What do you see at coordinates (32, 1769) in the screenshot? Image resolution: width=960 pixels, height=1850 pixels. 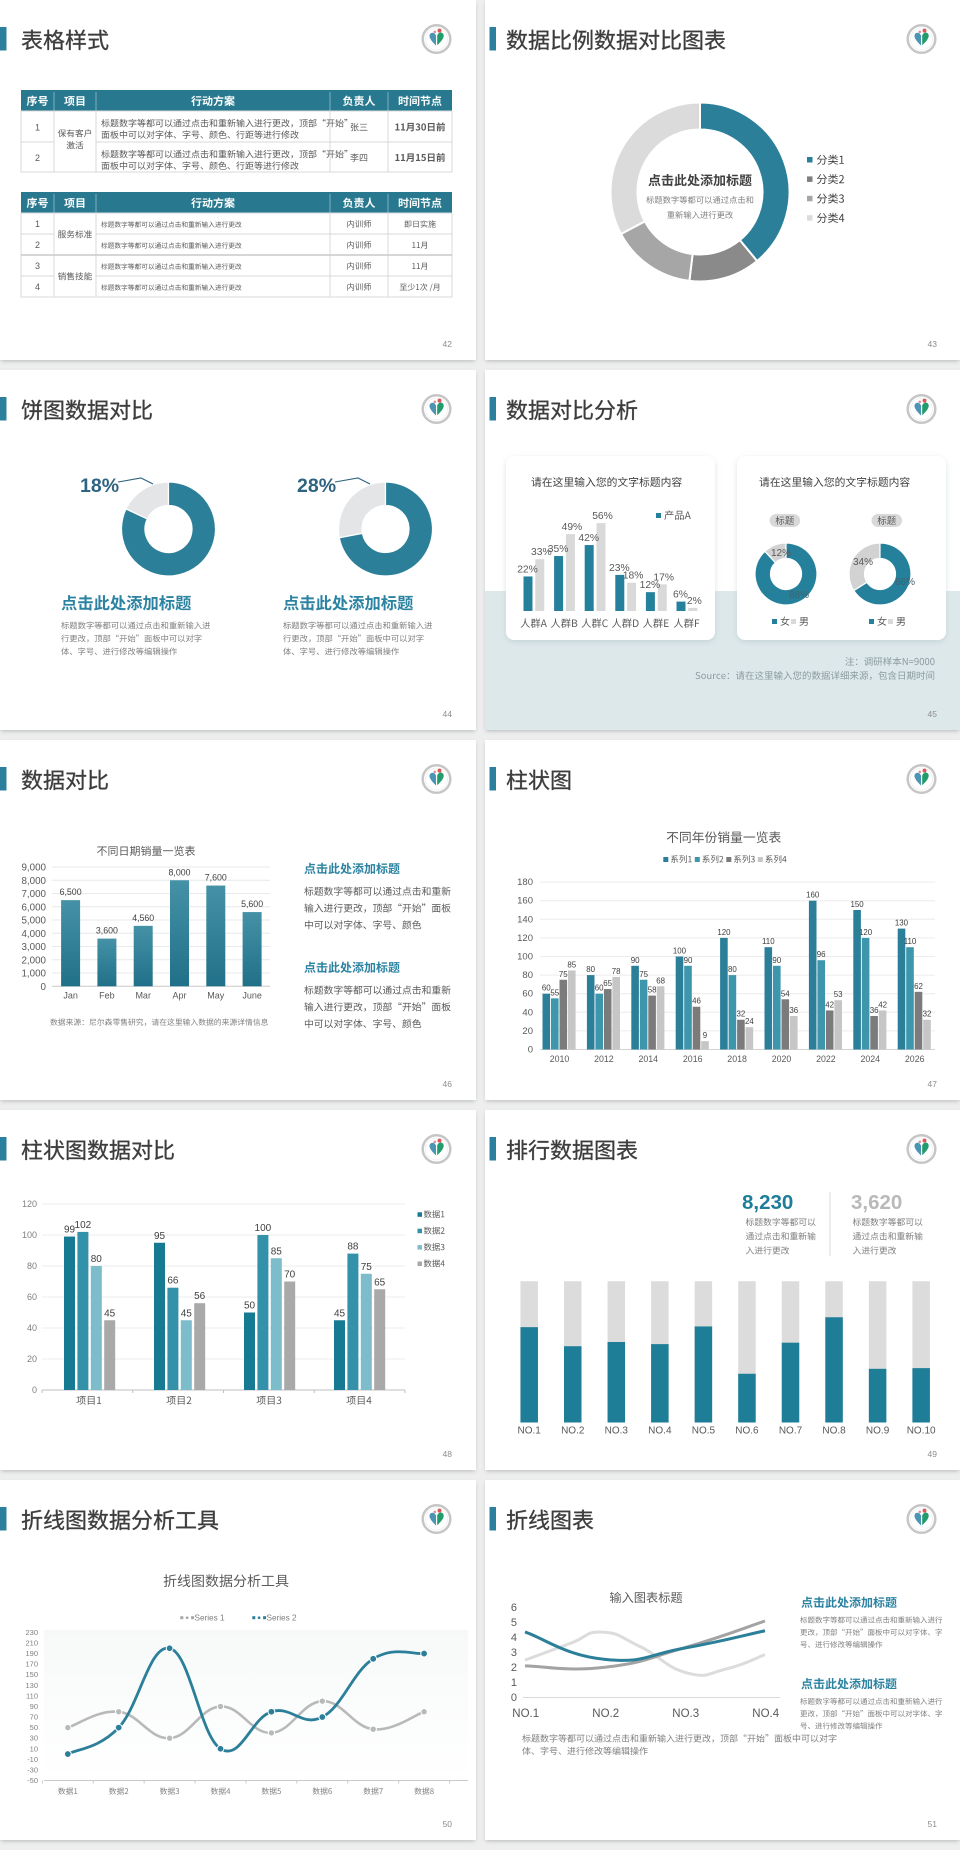 I see `svg-text: -30` at bounding box center [32, 1769].